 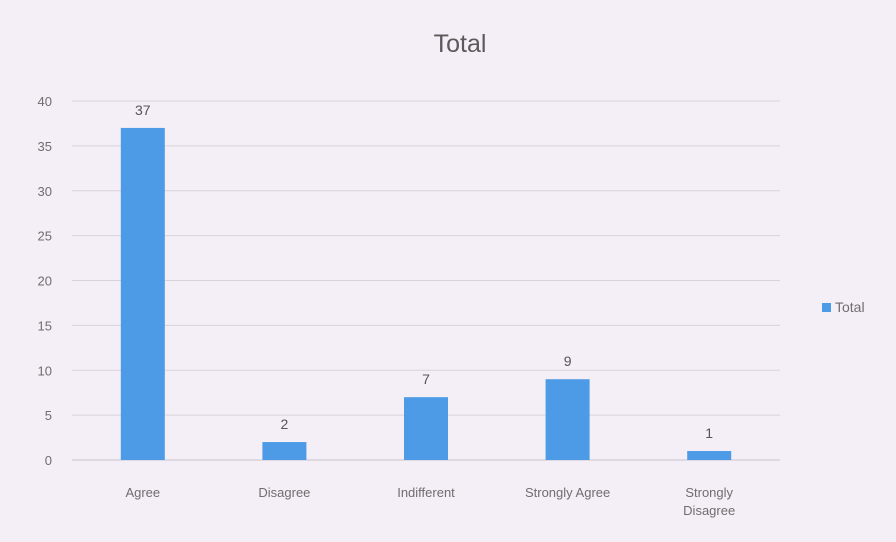 I want to click on y-tick-label: 0, so click(x=48, y=460).